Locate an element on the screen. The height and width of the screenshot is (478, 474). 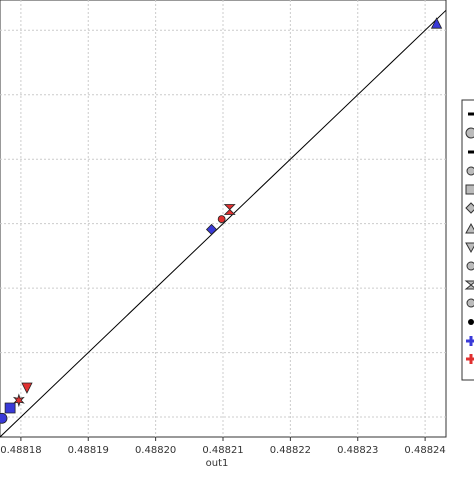
legend is located at coordinates (467, 240).